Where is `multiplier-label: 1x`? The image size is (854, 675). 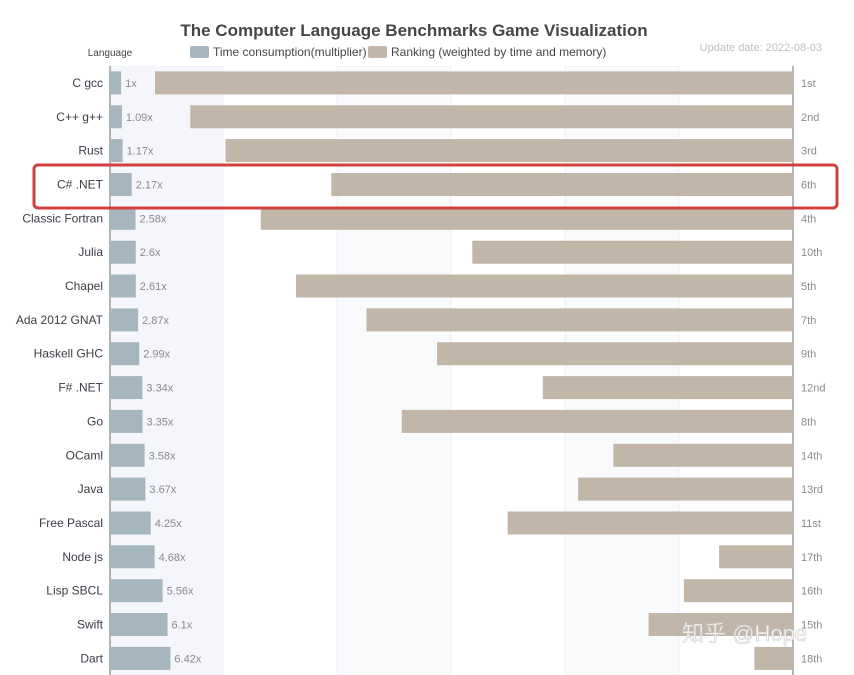
multiplier-label: 1x is located at coordinates (131, 84).